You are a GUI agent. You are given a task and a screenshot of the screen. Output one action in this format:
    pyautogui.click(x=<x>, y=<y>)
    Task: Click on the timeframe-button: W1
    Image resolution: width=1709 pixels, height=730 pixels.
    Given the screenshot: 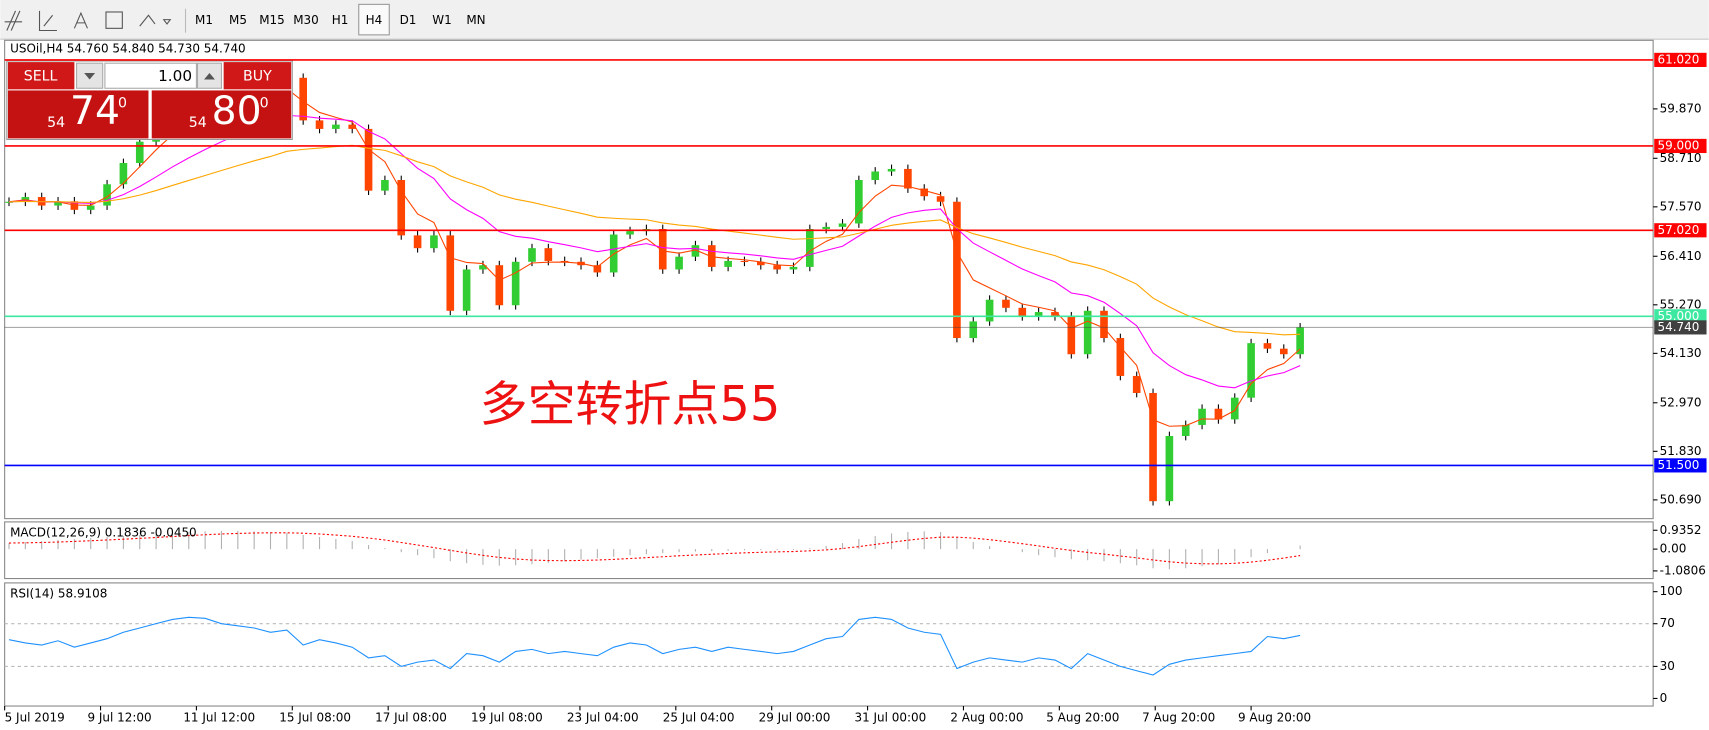 What is the action you would take?
    pyautogui.click(x=441, y=20)
    